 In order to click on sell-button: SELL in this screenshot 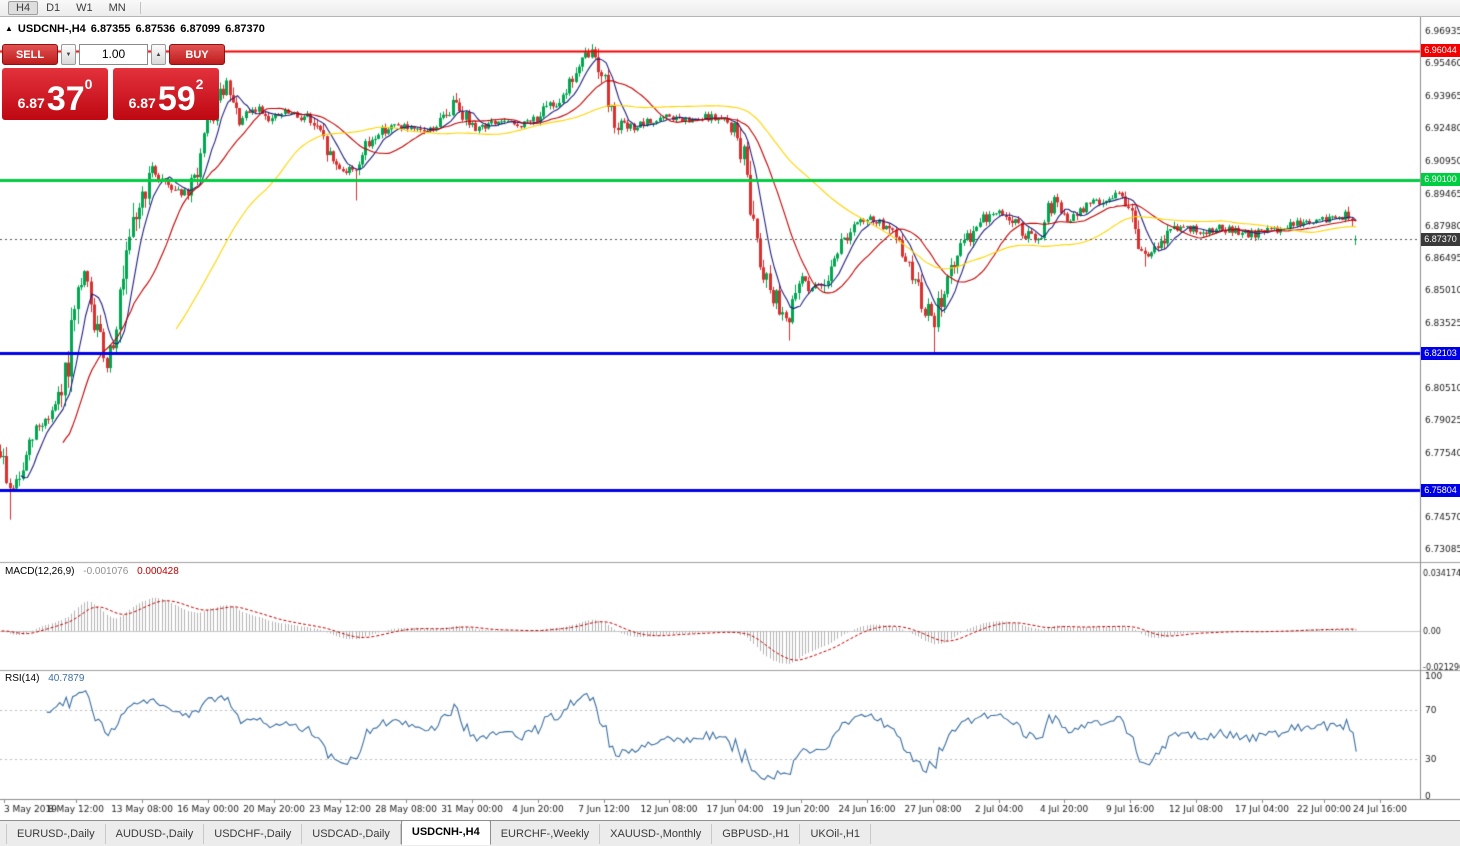, I will do `click(30, 54)`.